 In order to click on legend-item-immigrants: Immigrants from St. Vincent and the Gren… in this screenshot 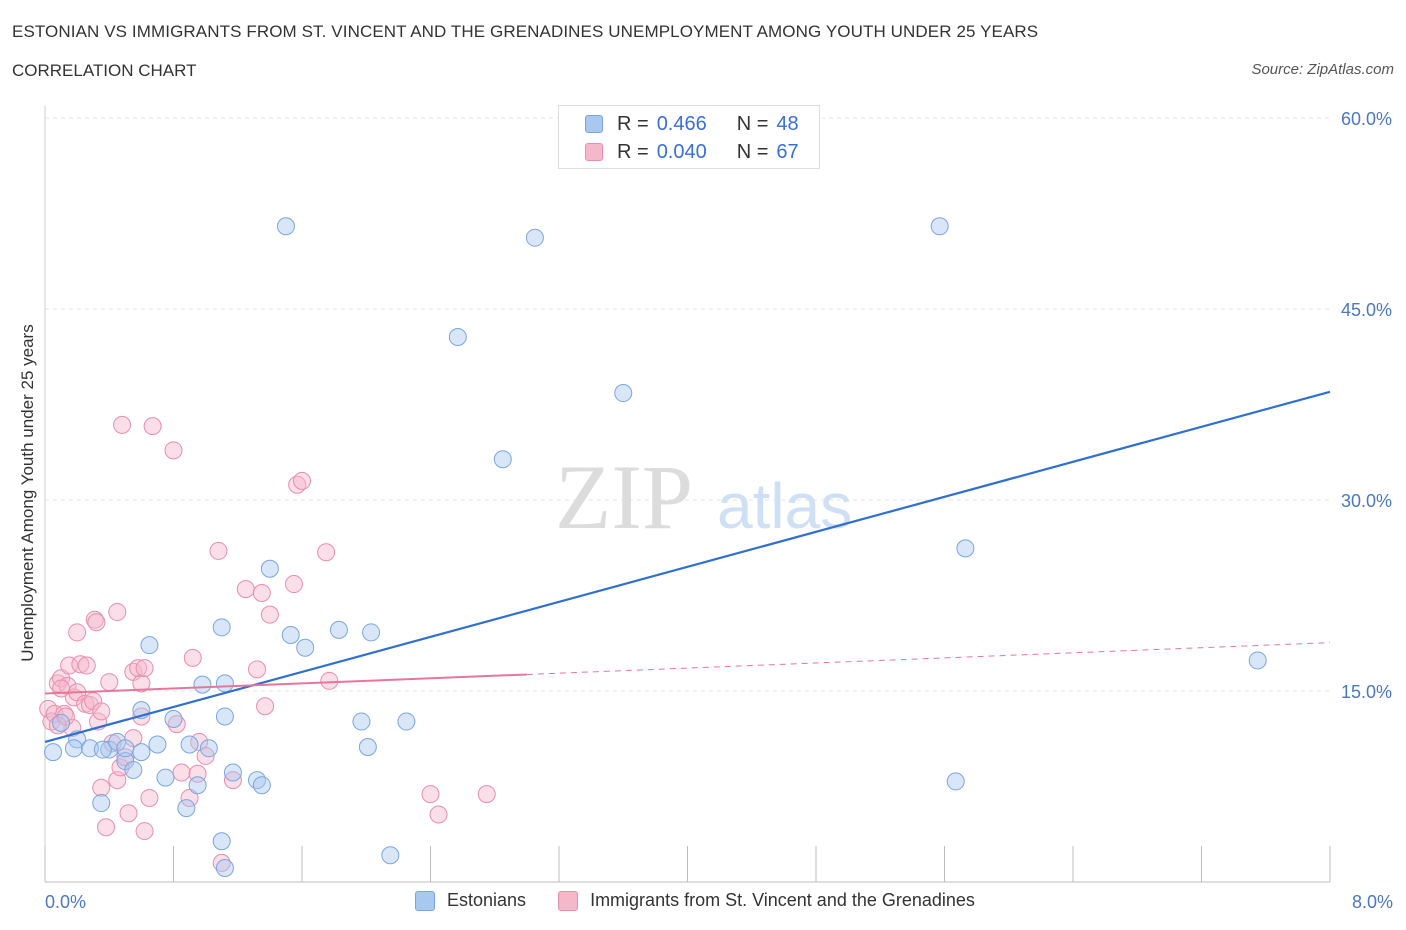, I will do `click(766, 900)`.